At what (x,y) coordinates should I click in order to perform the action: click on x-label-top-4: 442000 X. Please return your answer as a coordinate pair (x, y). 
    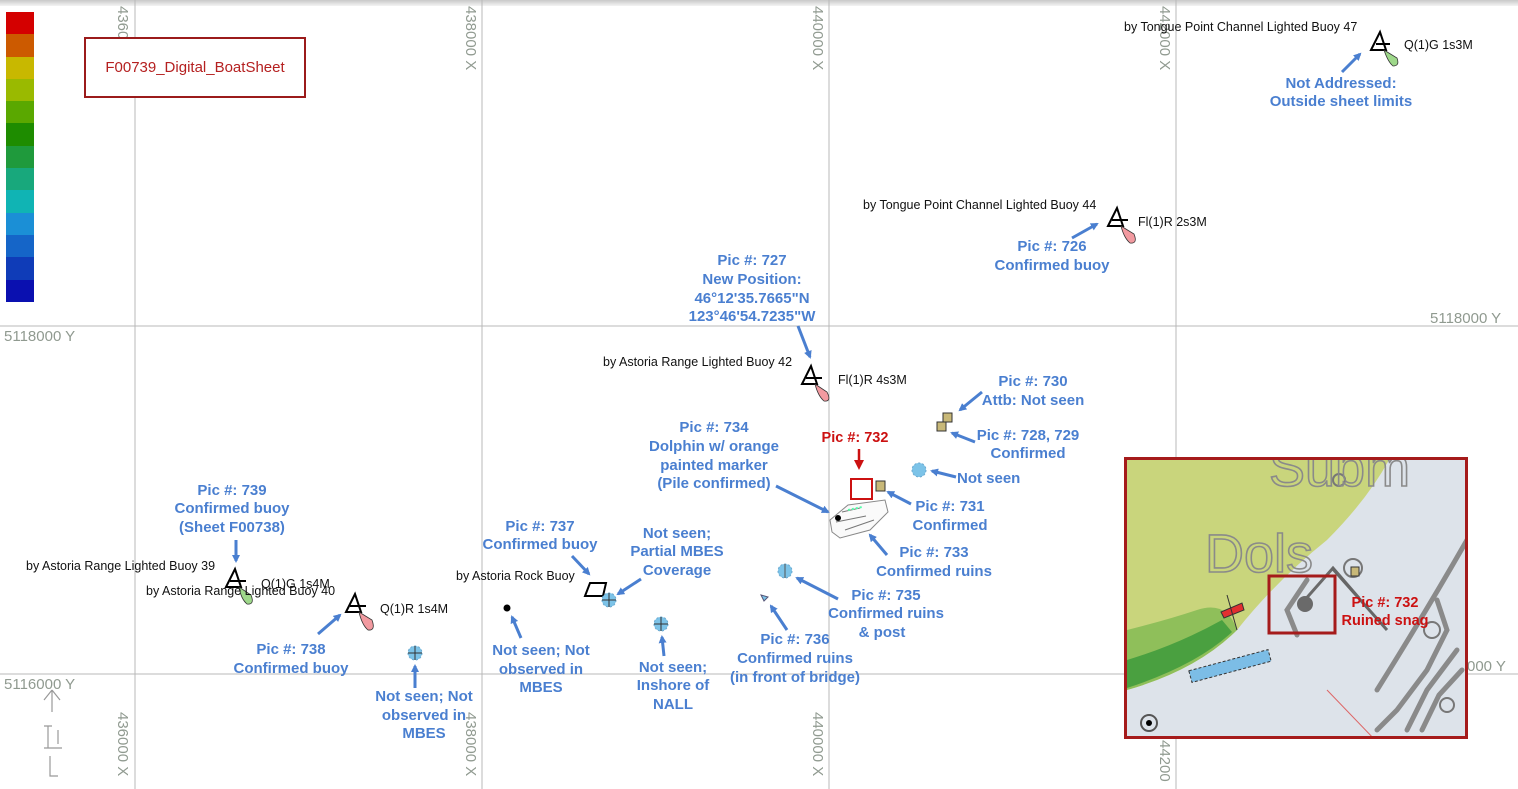
    Looking at the image, I should click on (1164, 38).